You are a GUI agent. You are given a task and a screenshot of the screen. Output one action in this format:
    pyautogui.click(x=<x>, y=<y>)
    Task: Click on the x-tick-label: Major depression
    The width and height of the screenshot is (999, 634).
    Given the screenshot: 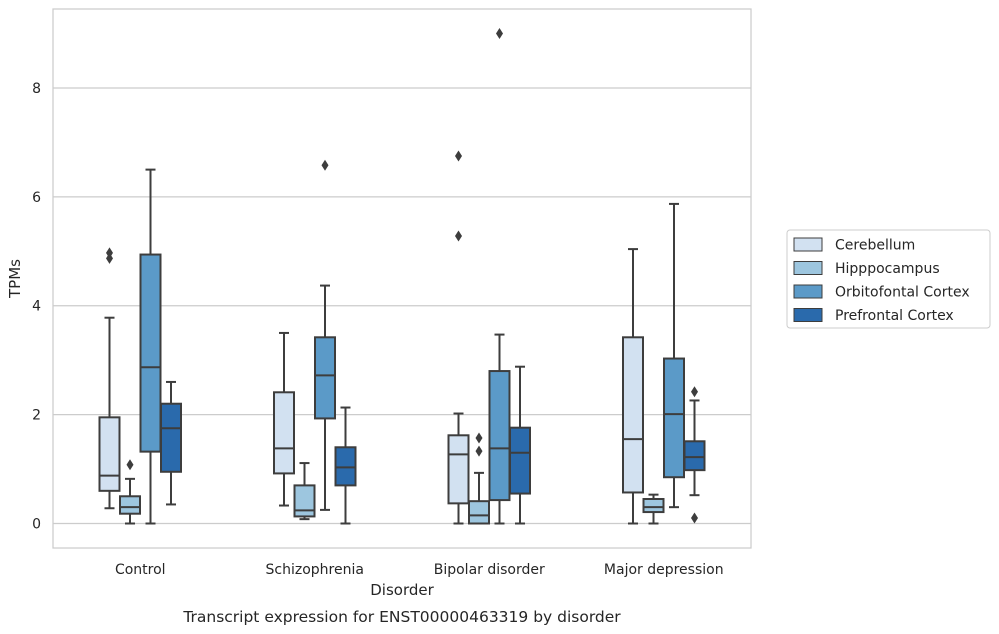 What is the action you would take?
    pyautogui.click(x=664, y=570)
    